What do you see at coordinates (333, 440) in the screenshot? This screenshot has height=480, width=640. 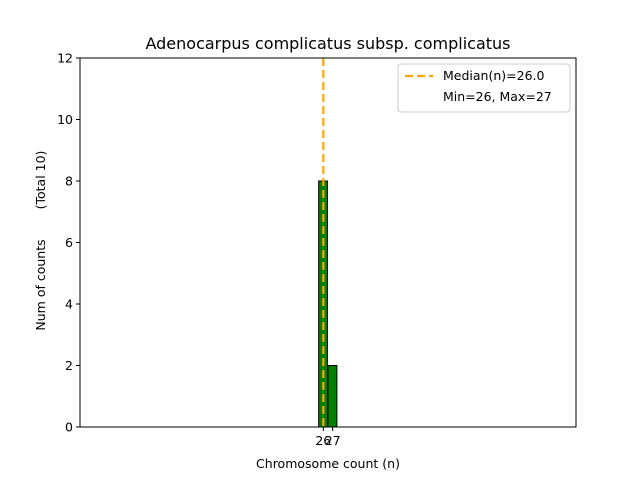 I see `x-tick-label: 27` at bounding box center [333, 440].